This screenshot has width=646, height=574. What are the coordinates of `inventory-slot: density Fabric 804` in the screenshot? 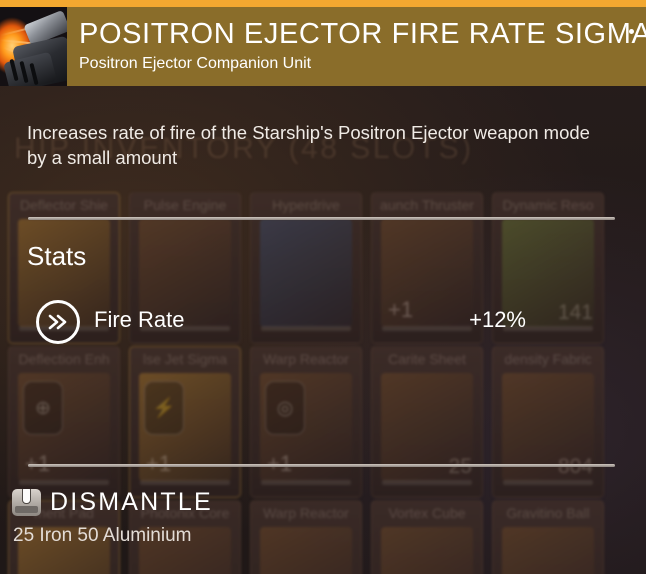 It's located at (548, 422).